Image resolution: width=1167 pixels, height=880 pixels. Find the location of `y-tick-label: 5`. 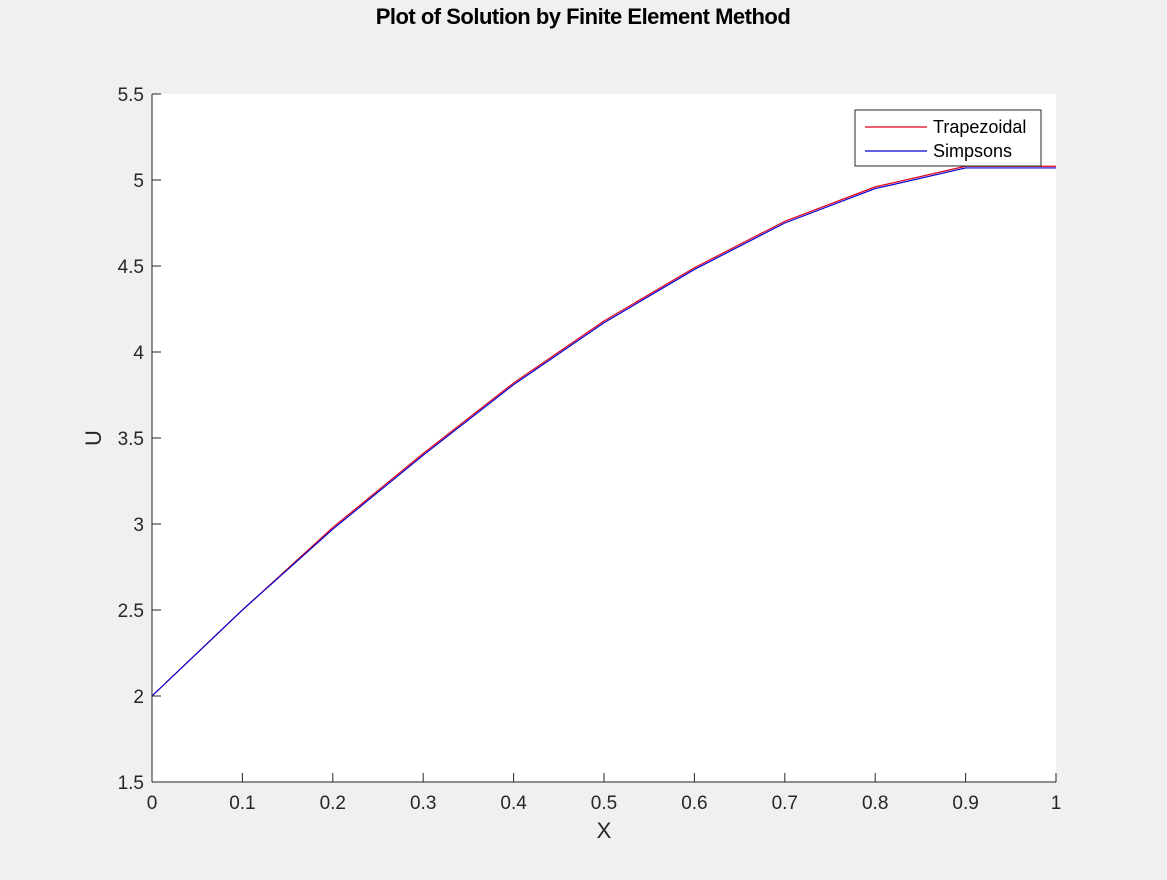

y-tick-label: 5 is located at coordinates (138, 181).